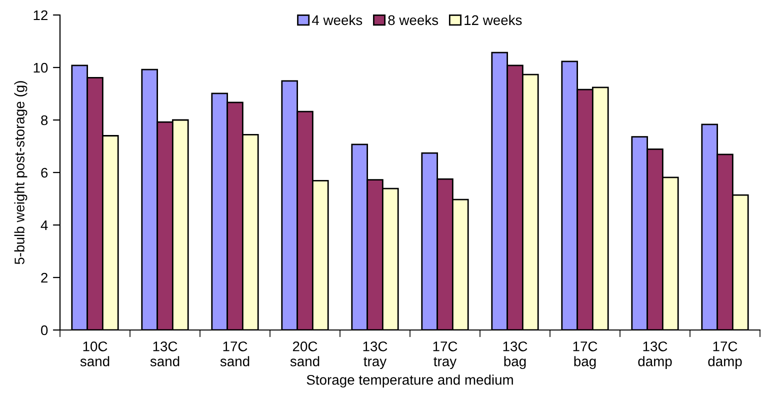 This screenshot has height=419, width=772. What do you see at coordinates (41, 15) in the screenshot?
I see `y-tick-label: 12` at bounding box center [41, 15].